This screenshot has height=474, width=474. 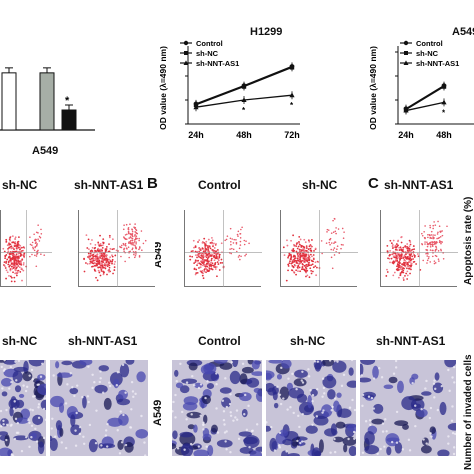 What do you see at coordinates (308, 341) in the screenshot?
I see `row3-right-label-2: sh-NC` at bounding box center [308, 341].